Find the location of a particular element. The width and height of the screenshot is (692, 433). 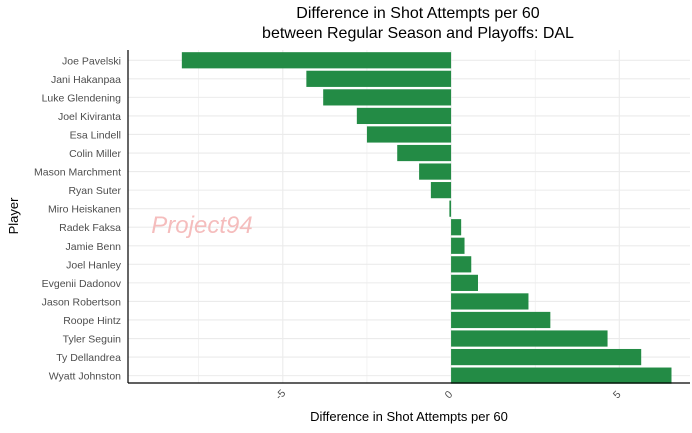

y-tick-label: Roope Hintz is located at coordinates (92, 321).